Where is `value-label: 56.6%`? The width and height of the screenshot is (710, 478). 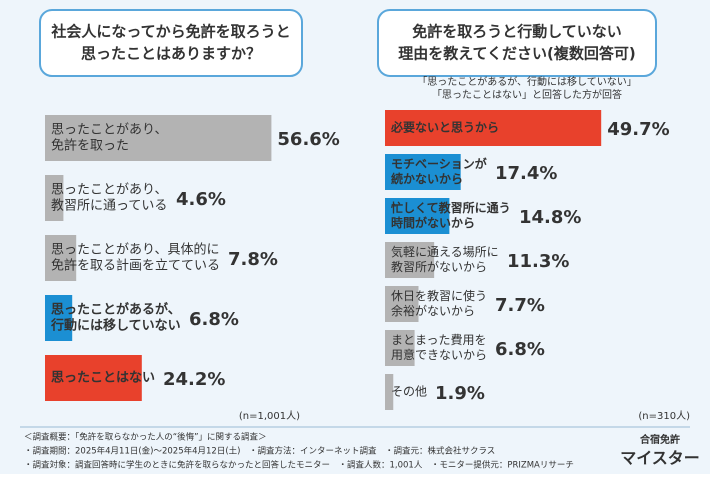
value-label: 56.6% is located at coordinates (308, 139).